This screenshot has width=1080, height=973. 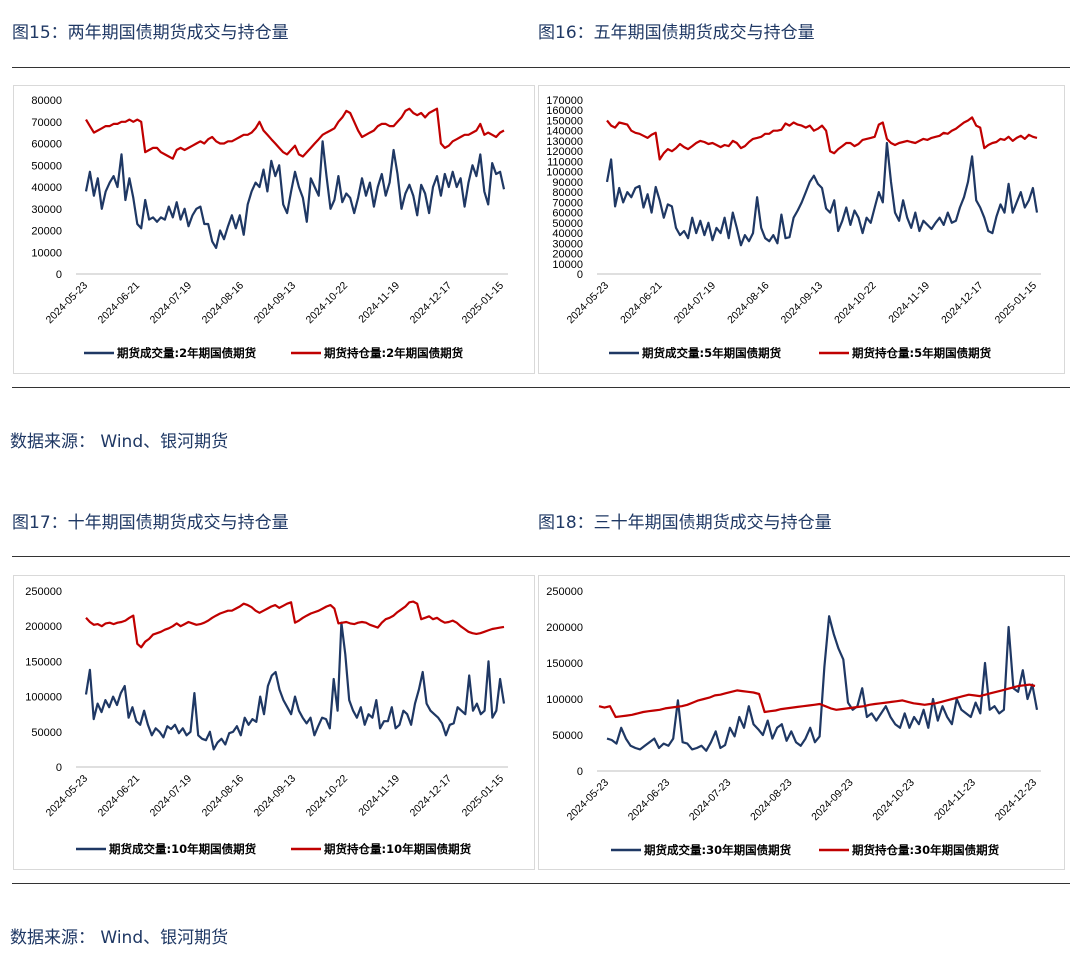 I want to click on x-tick-label: 2024-12-23, so click(x=1016, y=800).